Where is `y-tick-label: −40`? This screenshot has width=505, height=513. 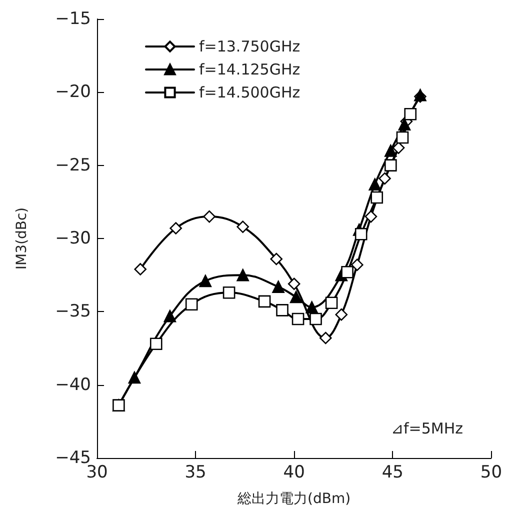
y-tick-label: −40 is located at coordinates (73, 384).